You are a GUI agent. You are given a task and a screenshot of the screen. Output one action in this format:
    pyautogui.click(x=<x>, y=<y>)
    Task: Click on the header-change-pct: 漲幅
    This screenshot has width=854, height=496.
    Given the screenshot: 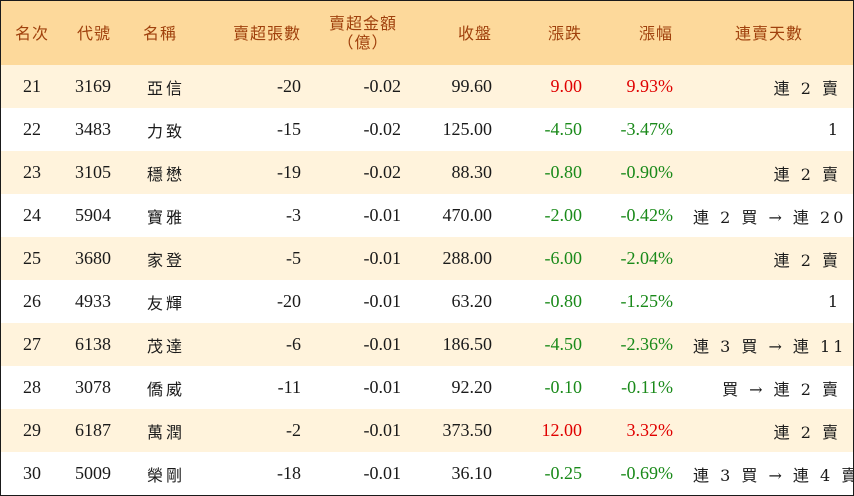 What is the action you would take?
    pyautogui.click(x=655, y=33)
    